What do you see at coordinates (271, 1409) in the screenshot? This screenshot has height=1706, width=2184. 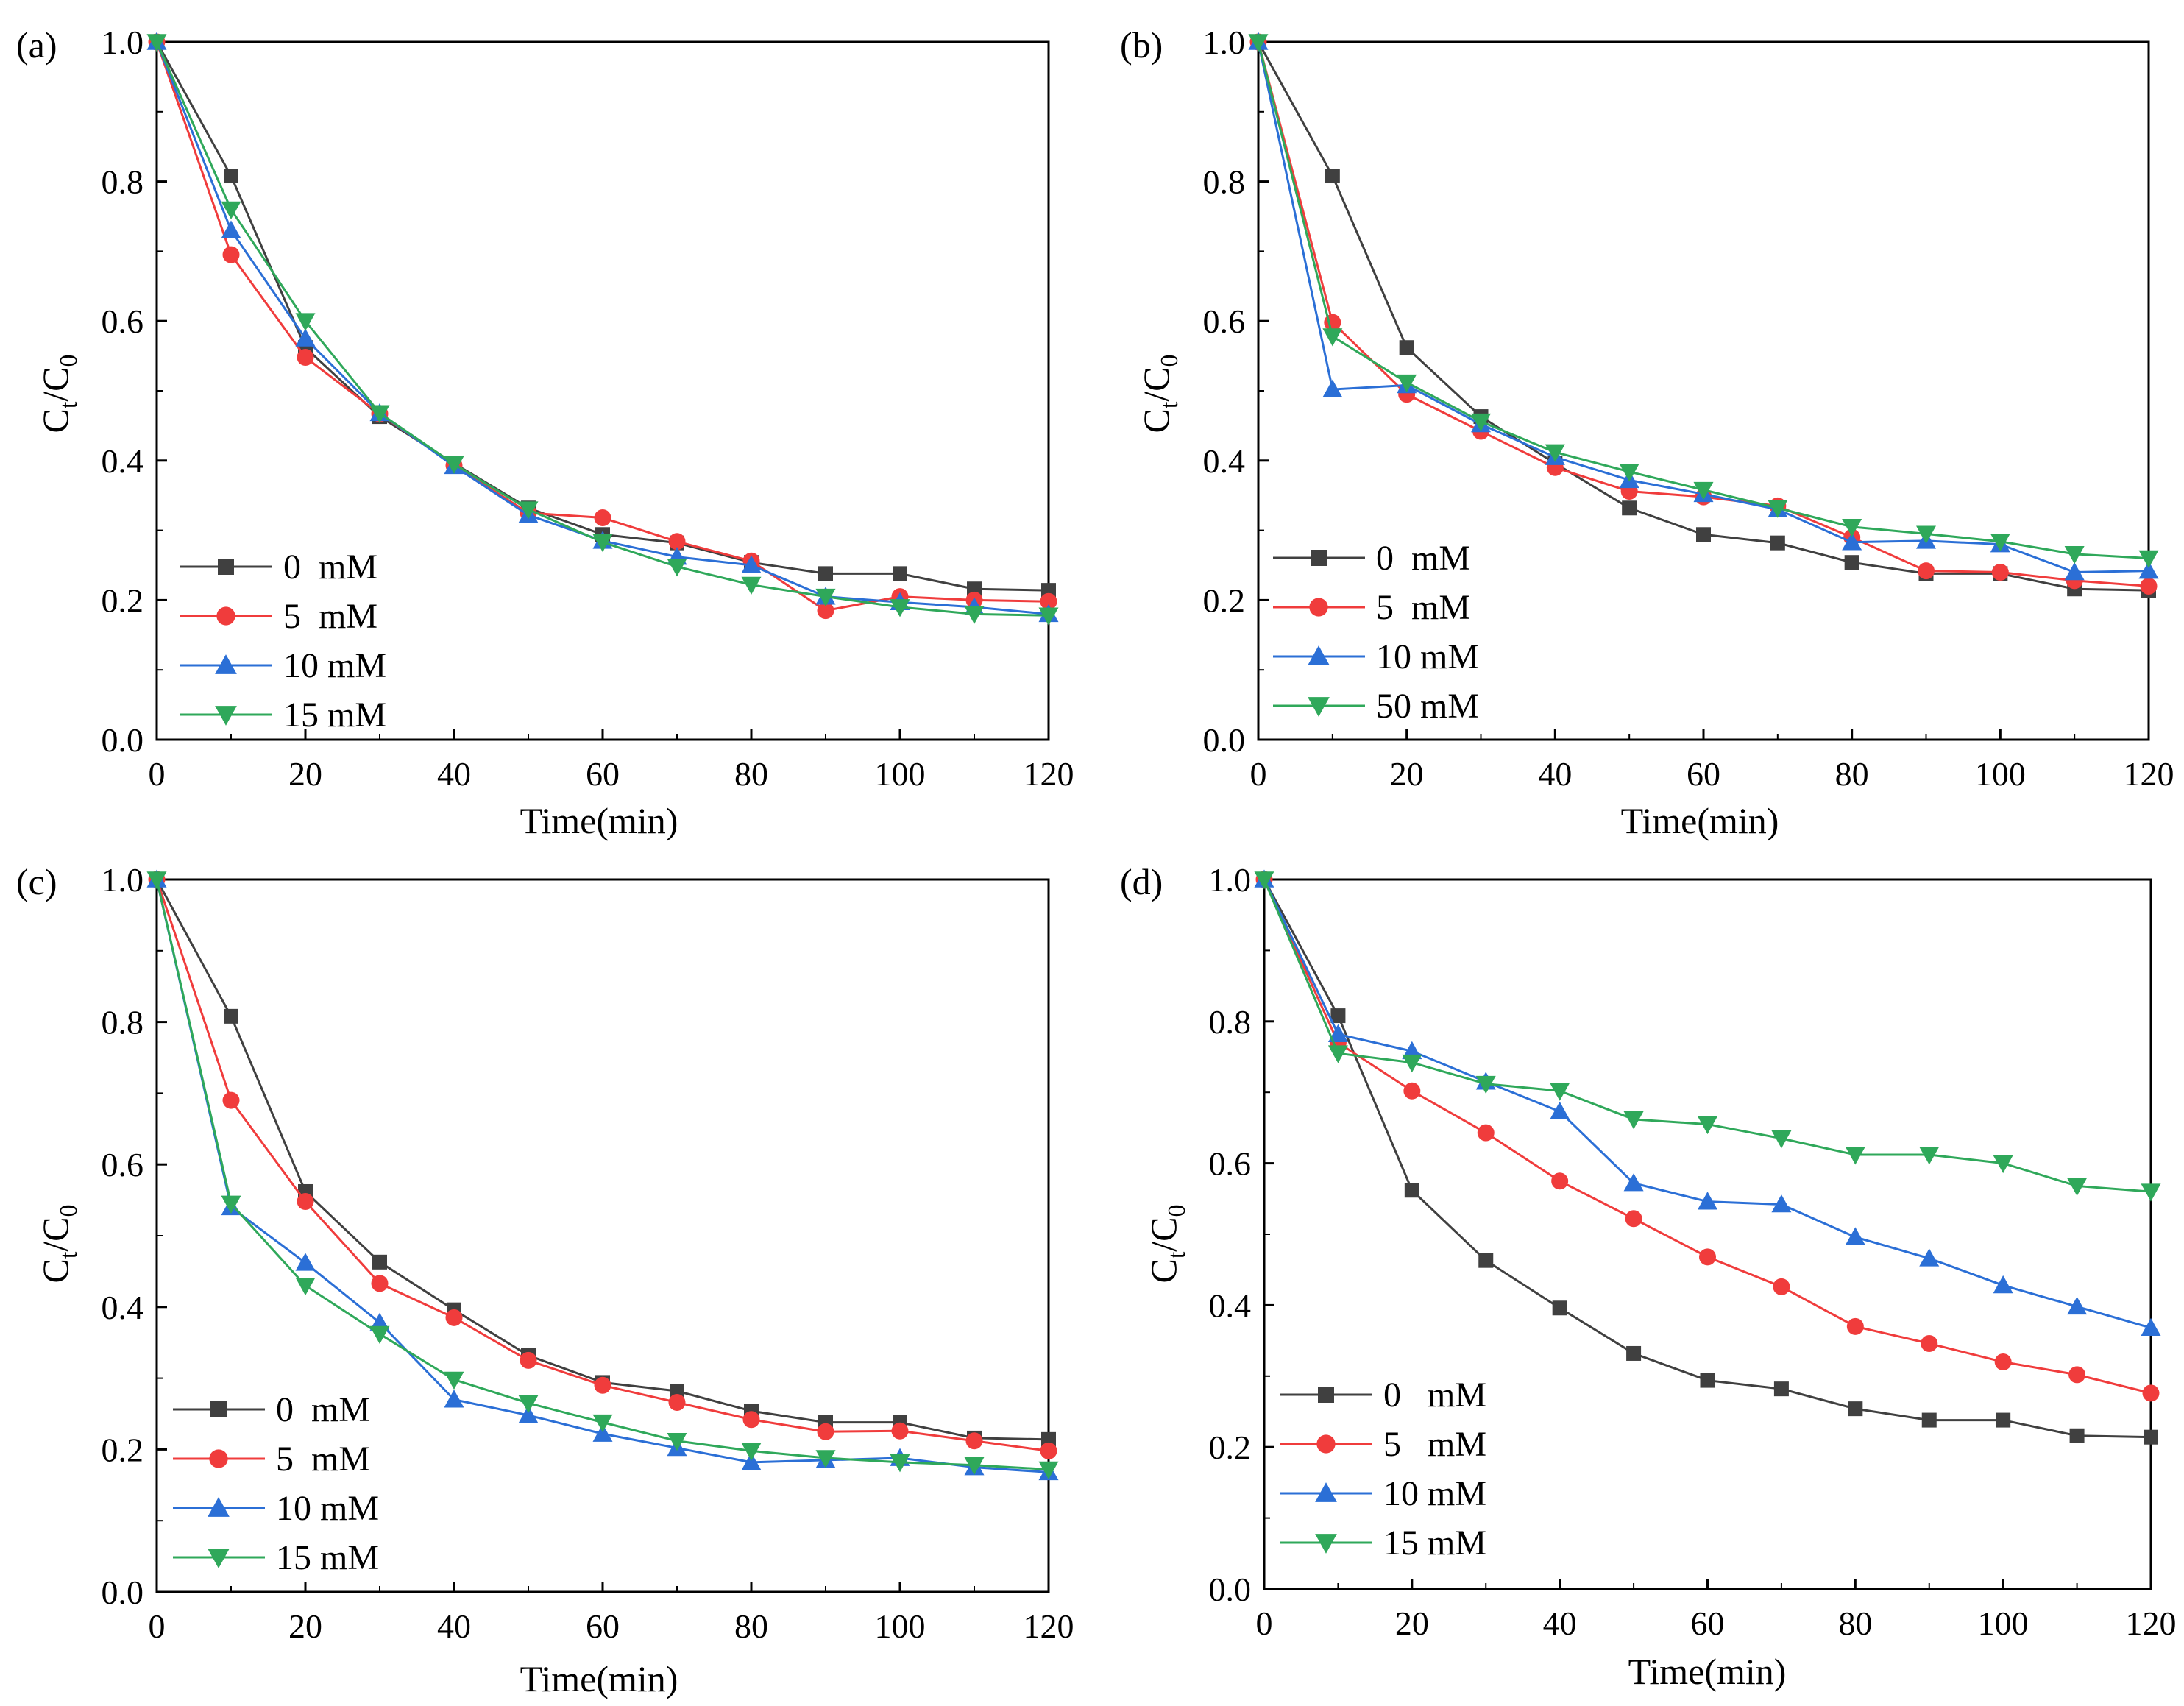 I see `legend-entry: 0 mM` at bounding box center [271, 1409].